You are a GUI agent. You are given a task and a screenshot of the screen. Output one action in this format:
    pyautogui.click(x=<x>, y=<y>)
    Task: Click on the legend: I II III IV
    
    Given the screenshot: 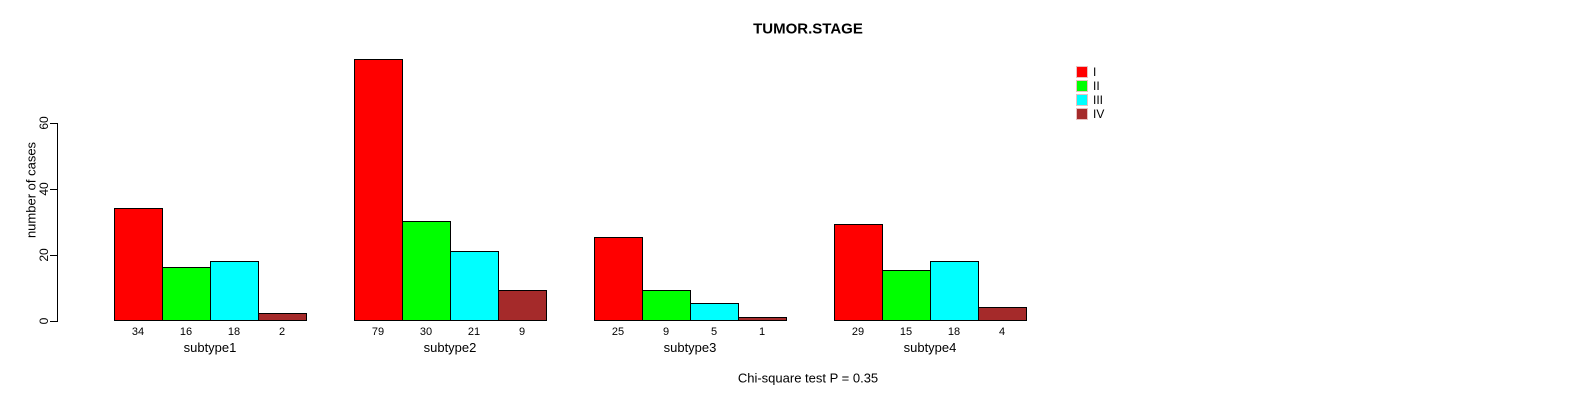 What is the action you would take?
    pyautogui.click(x=1090, y=93)
    